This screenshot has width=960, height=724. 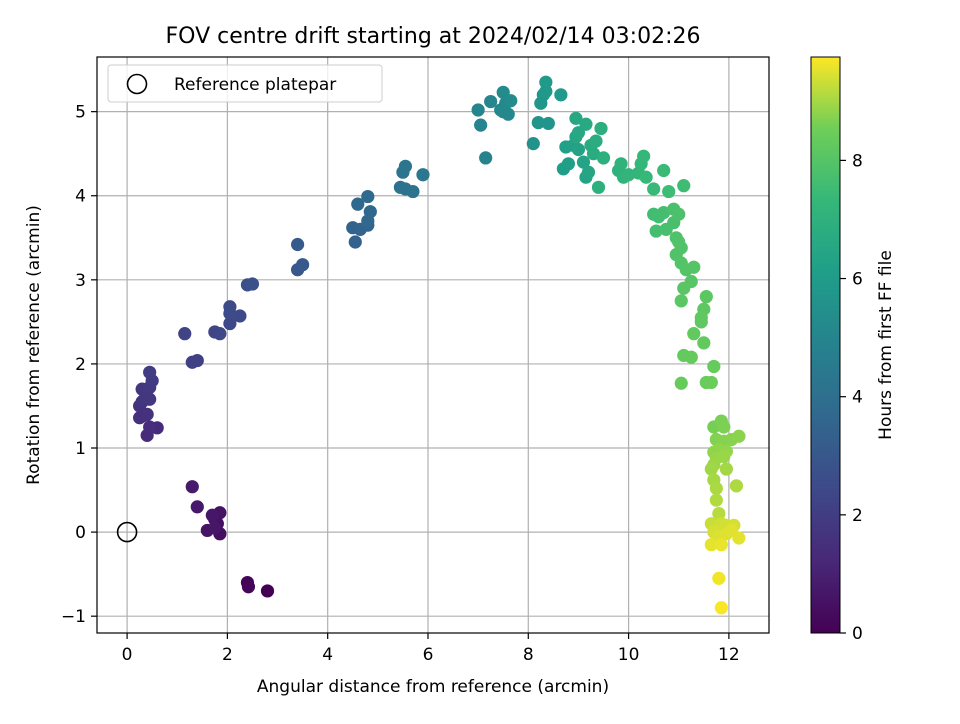 I want to click on legend-label: Reference platepar, so click(x=255, y=85).